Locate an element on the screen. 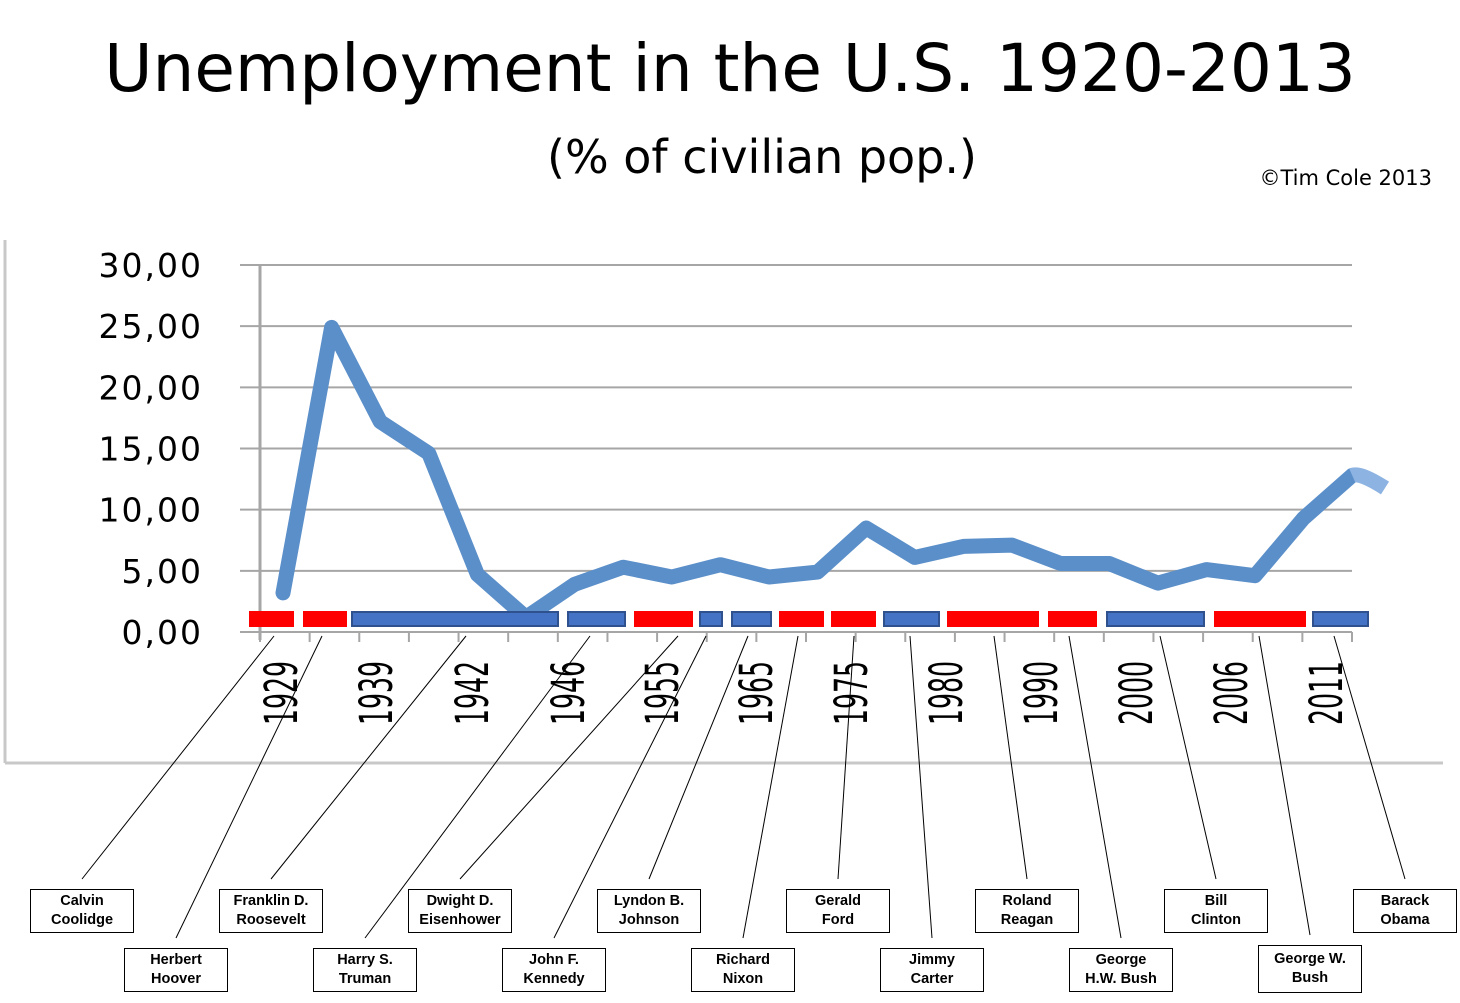  chart-title: Unemployment in the U.S. 1920-2013 is located at coordinates (730, 68).